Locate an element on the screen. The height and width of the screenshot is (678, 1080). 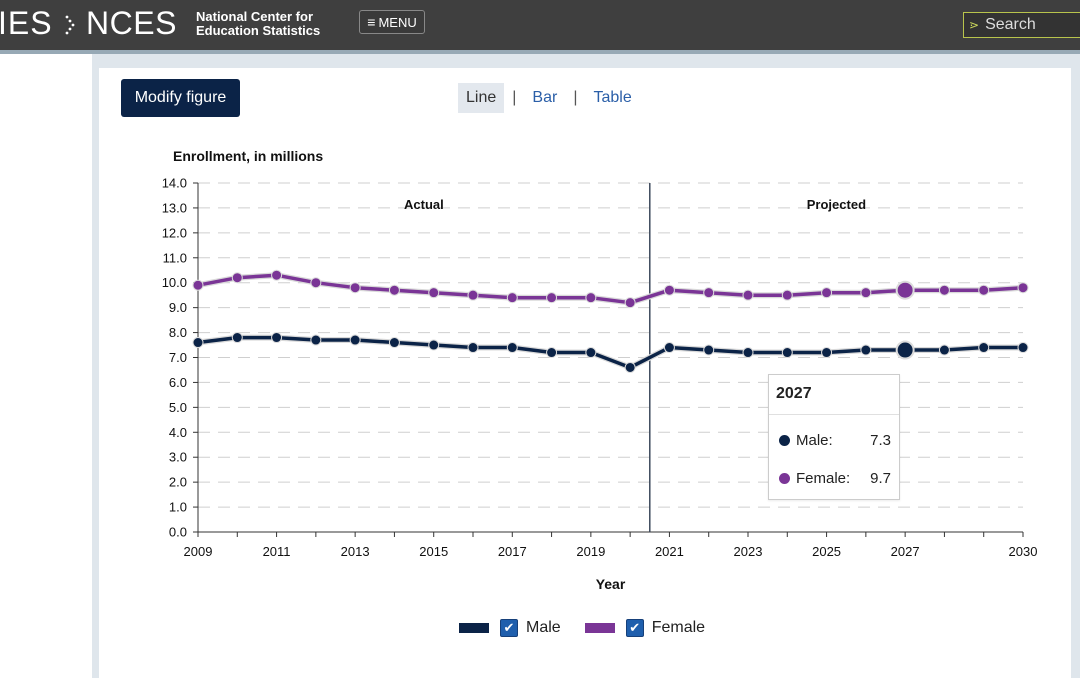
tooltip-value: 7.3 is located at coordinates (880, 440).